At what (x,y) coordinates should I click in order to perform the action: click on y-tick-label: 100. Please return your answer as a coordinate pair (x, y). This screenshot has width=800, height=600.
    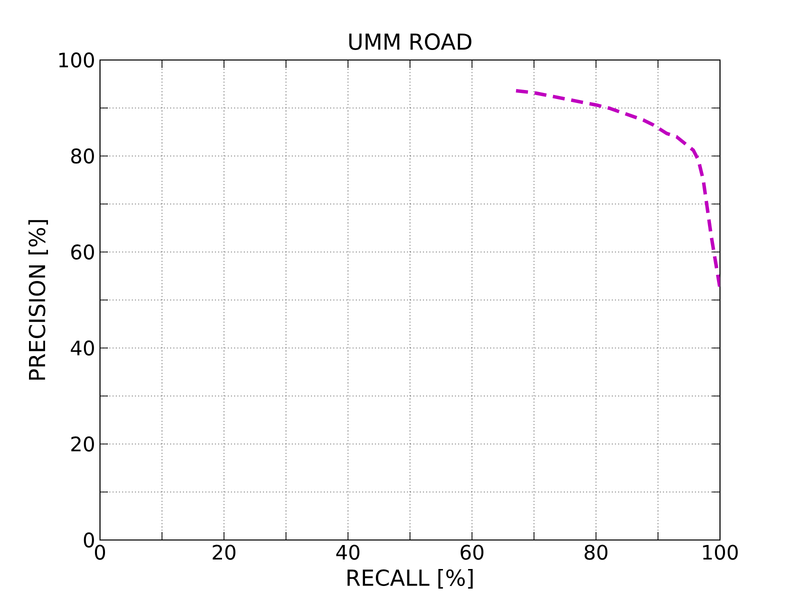
    Looking at the image, I should click on (76, 60).